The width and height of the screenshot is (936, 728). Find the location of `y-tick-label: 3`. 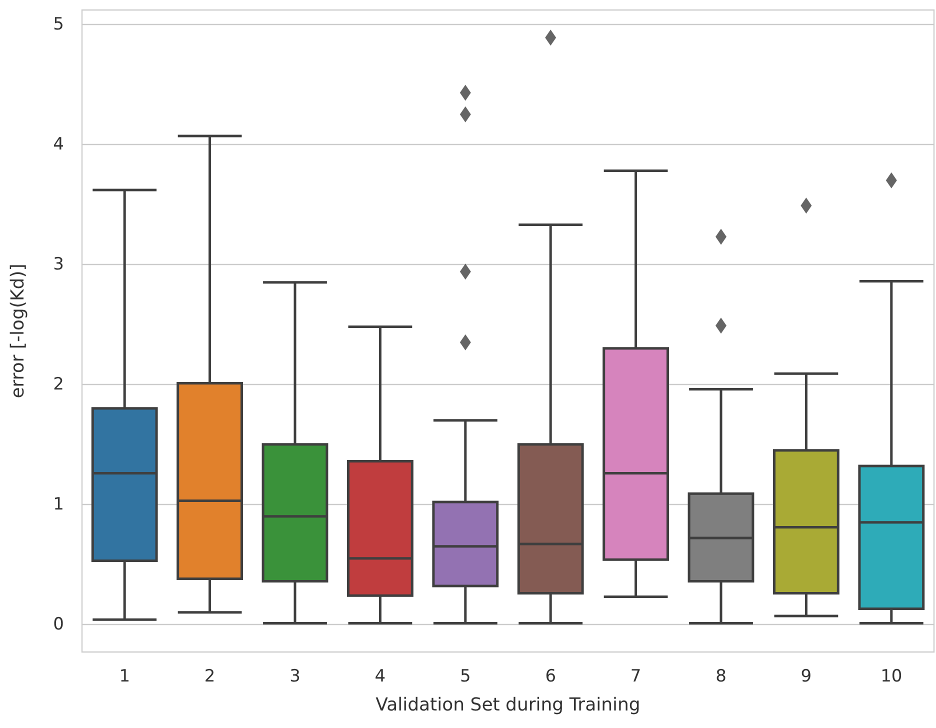

y-tick-label: 3 is located at coordinates (58, 264).